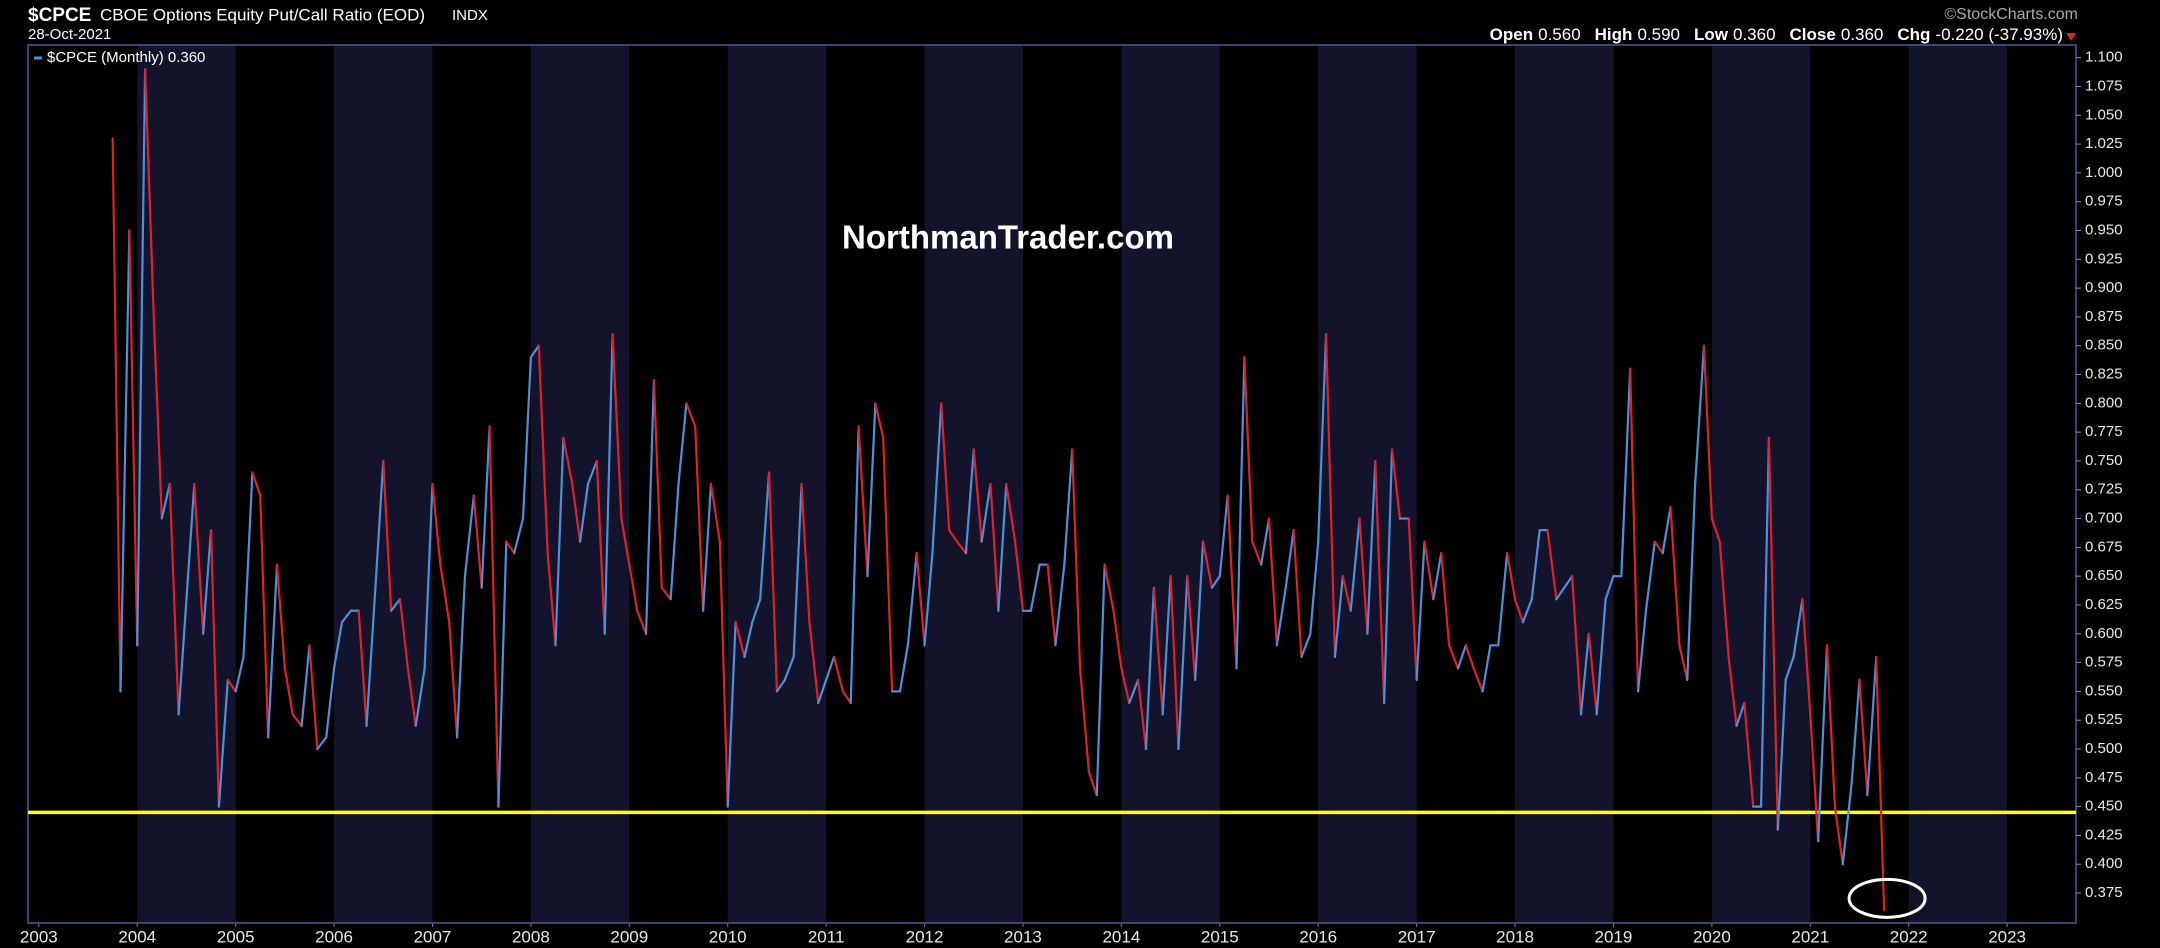 The image size is (2160, 948). I want to click on x-tick-label: 2009, so click(629, 936).